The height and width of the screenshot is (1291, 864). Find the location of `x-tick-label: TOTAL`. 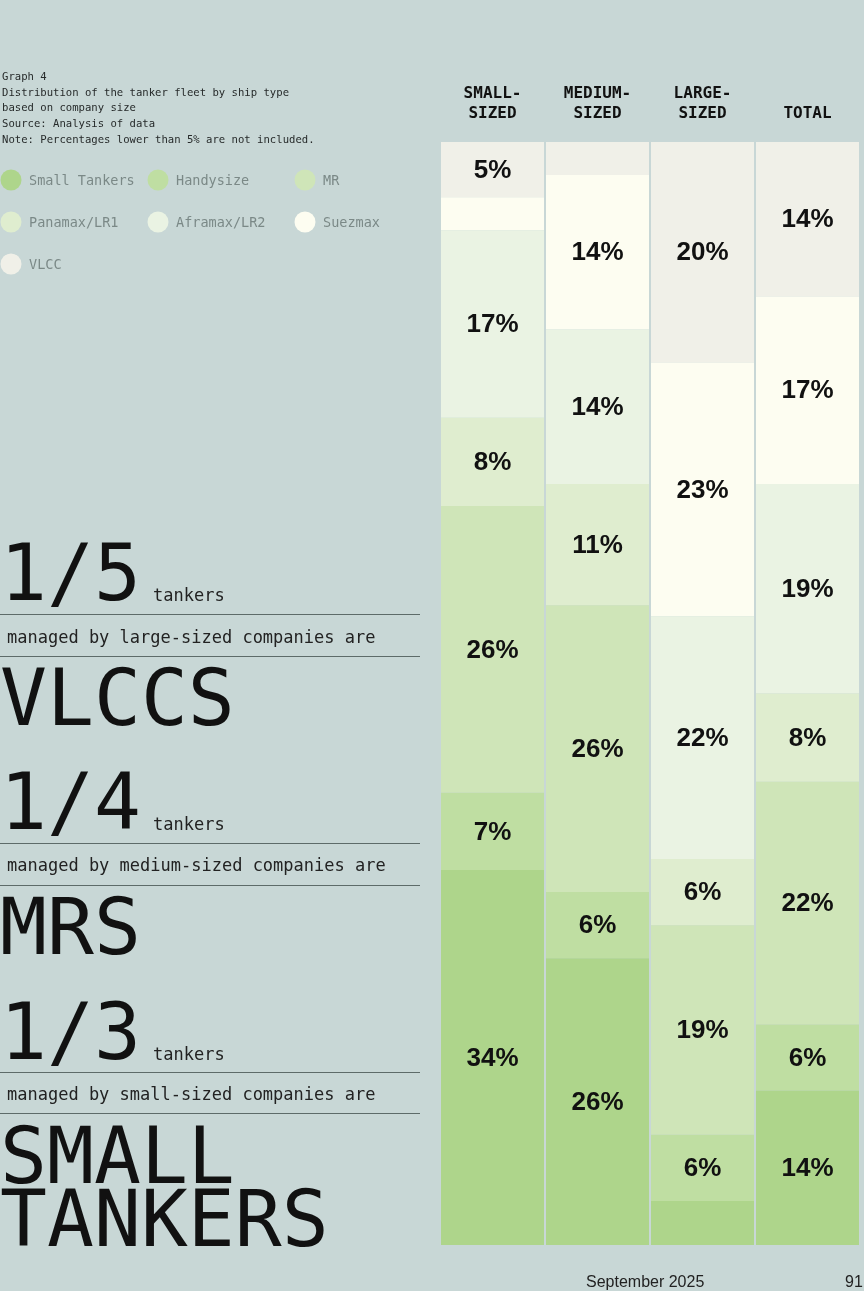

x-tick-label: TOTAL is located at coordinates (807, 113).